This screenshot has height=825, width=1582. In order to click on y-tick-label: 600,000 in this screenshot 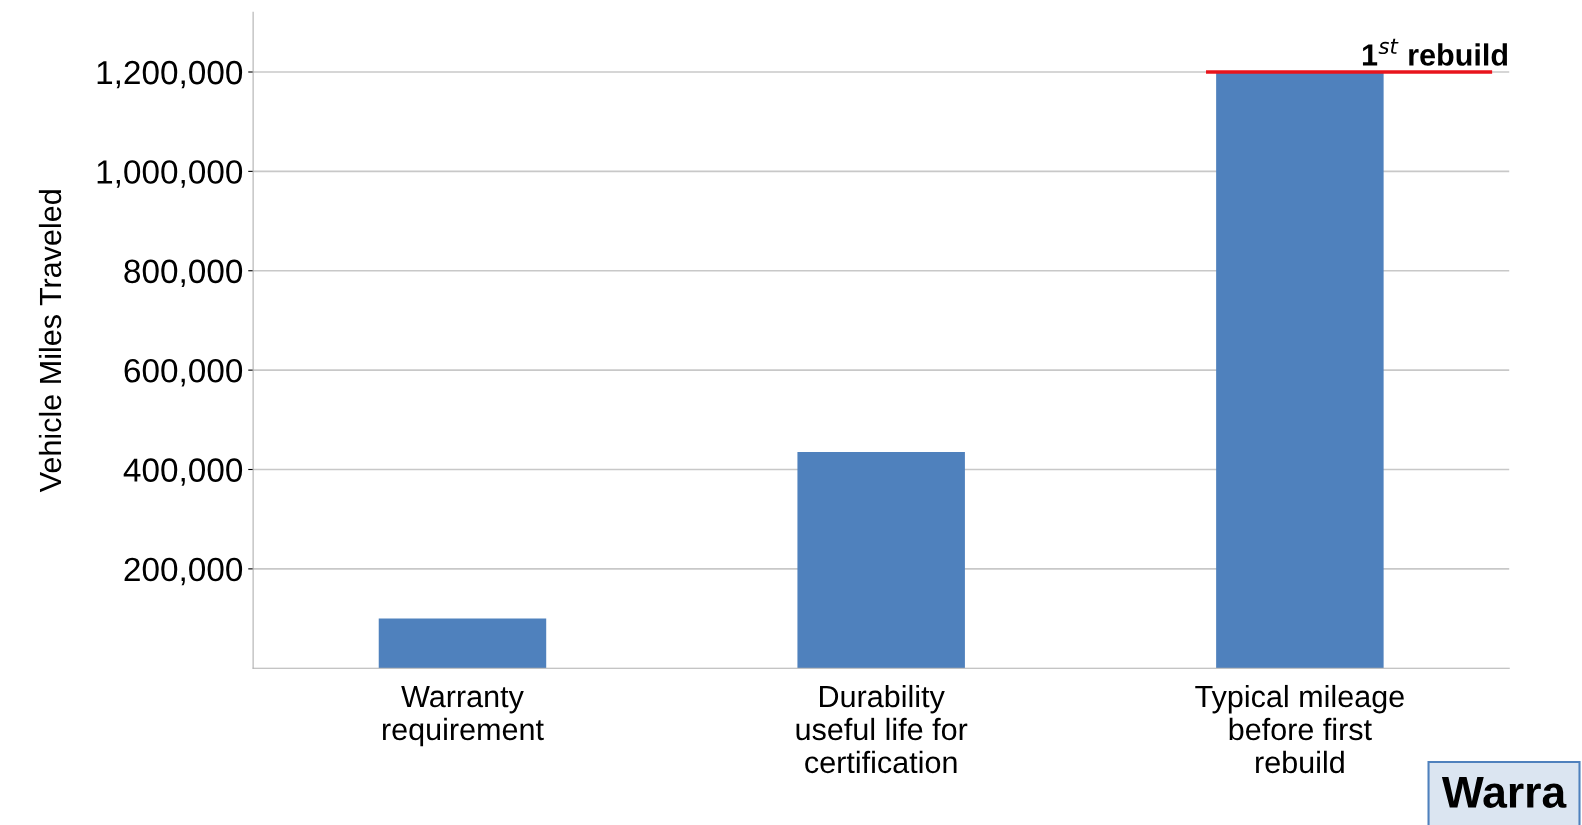, I will do `click(183, 372)`.